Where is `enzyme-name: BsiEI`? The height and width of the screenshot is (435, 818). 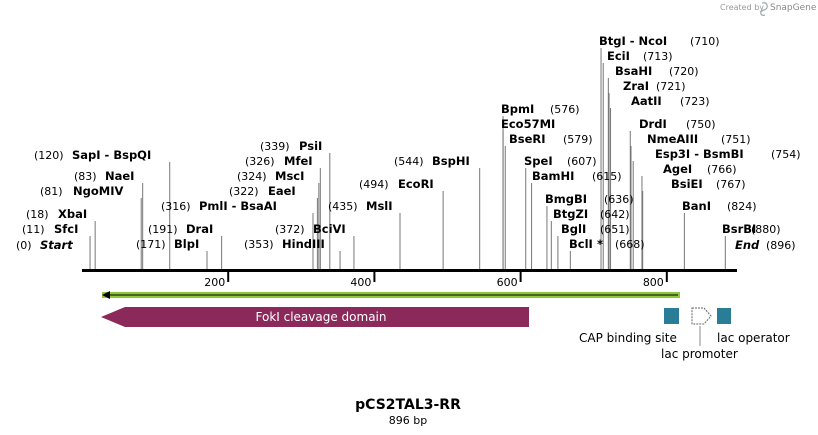 enzyme-name: BsiEI is located at coordinates (687, 184).